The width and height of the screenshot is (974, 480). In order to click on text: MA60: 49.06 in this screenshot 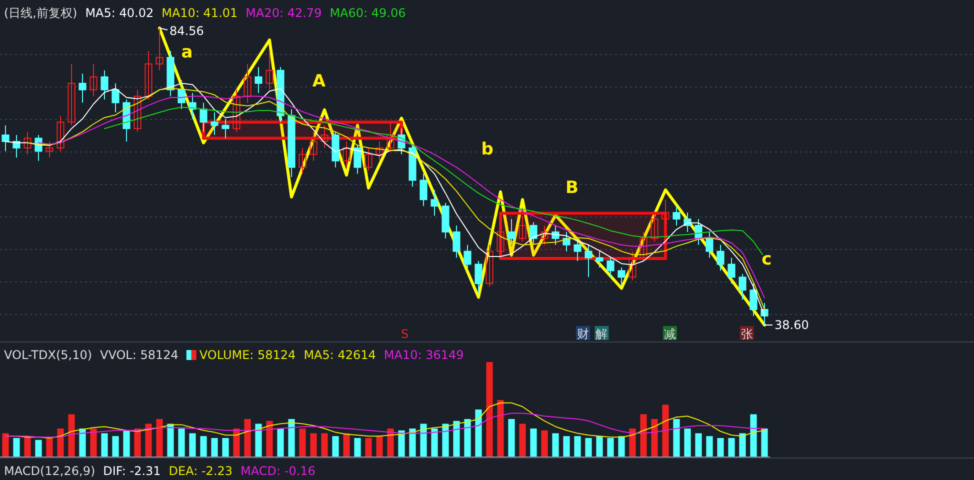, I will do `click(368, 13)`.